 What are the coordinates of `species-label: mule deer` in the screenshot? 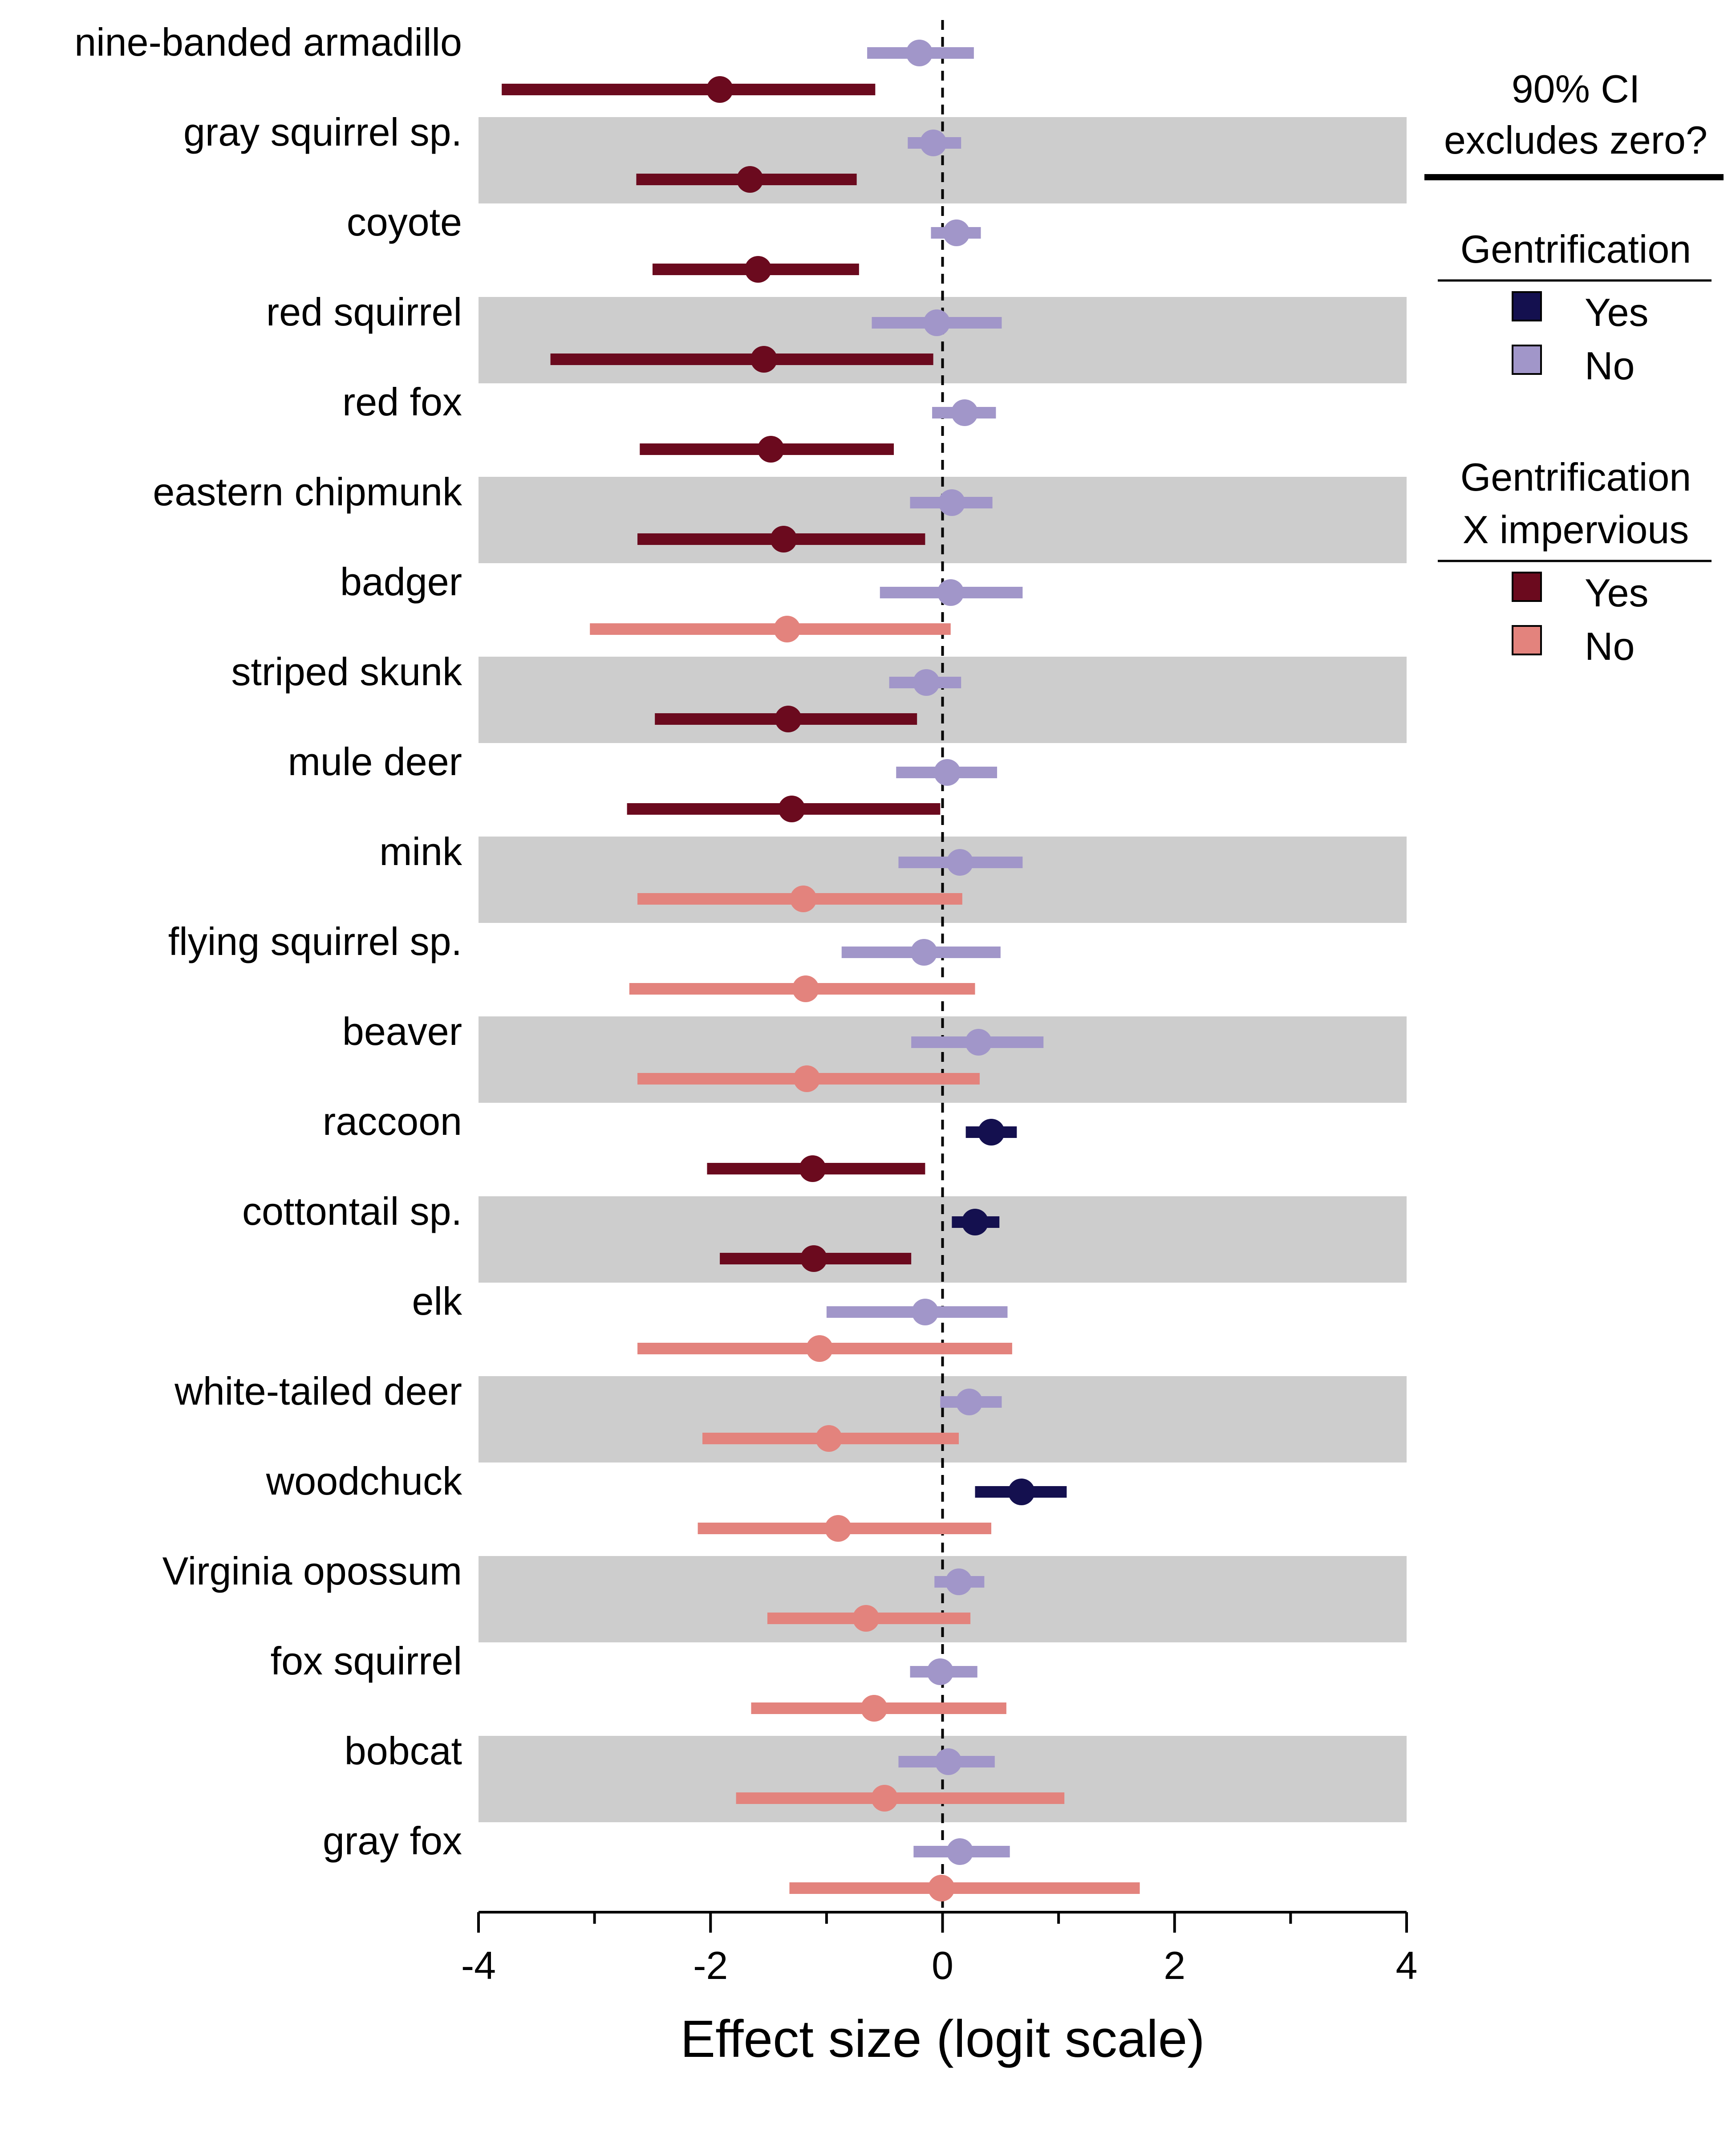 It's located at (375, 761).